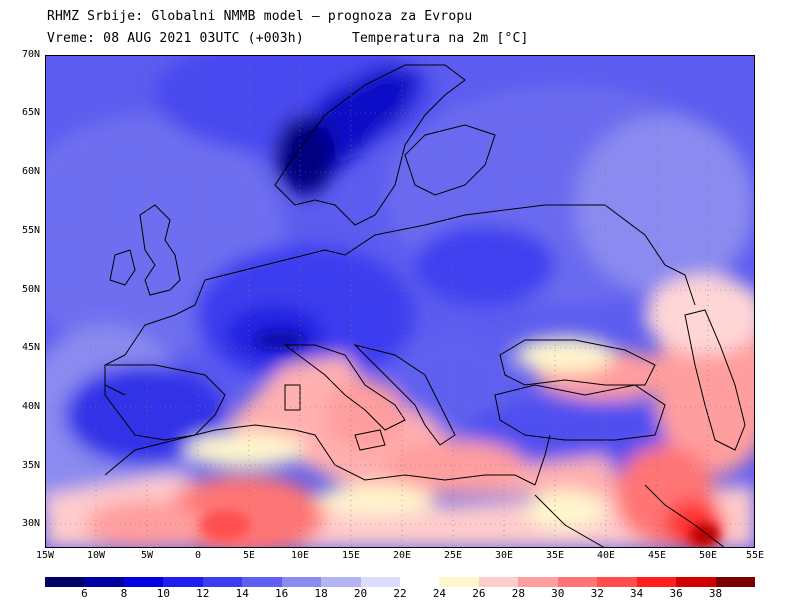 The image size is (800, 600). Describe the element at coordinates (555, 555) in the screenshot. I see `lon-label: 35E` at that location.